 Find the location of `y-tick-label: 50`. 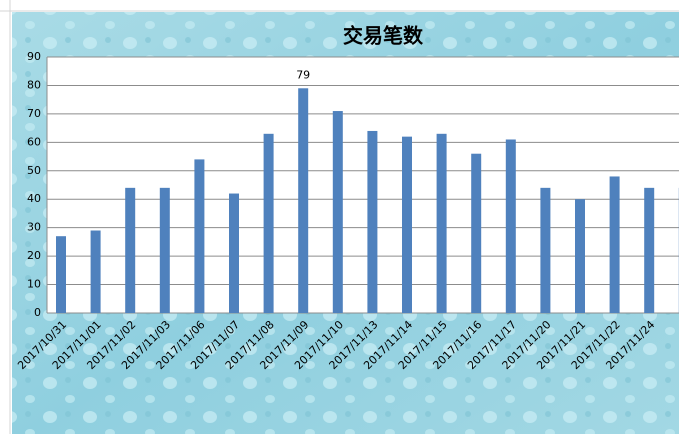

y-tick-label: 50 is located at coordinates (34, 170).